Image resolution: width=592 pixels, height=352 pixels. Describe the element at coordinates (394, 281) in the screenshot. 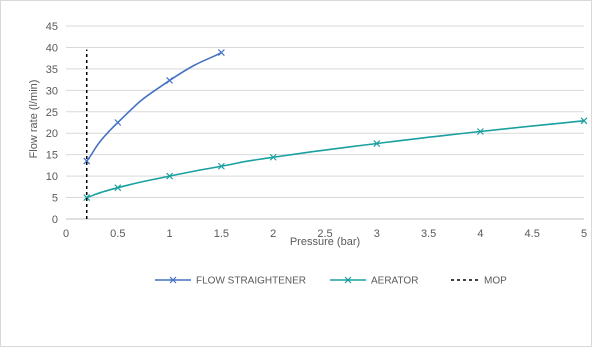

I see `legend-label: AERATOR` at that location.